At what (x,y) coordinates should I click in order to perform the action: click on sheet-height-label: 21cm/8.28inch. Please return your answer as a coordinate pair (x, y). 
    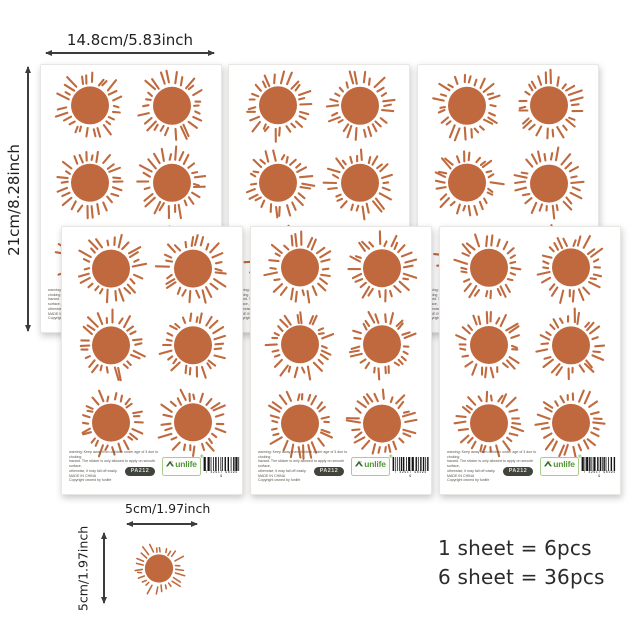
    Looking at the image, I should click on (14, 200).